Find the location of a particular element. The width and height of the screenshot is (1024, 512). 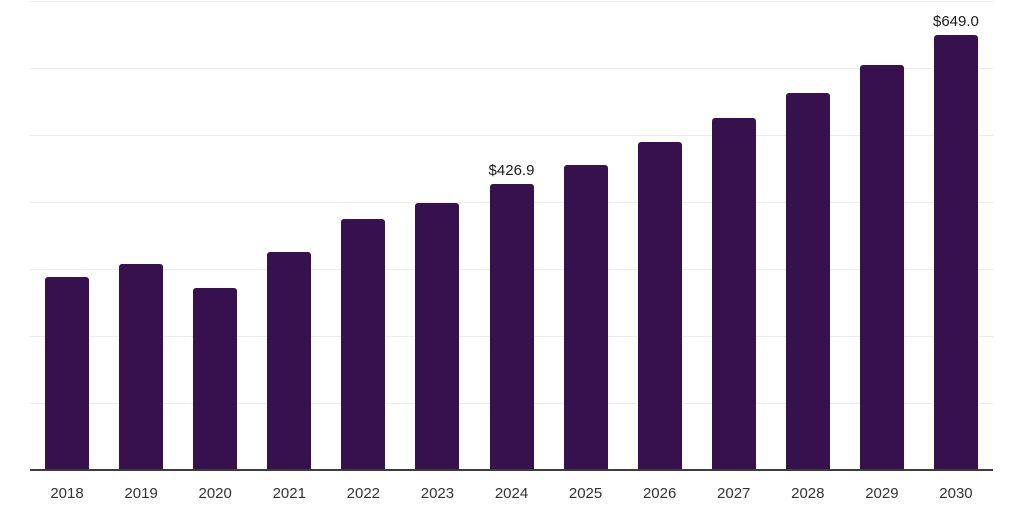

bar-2030 is located at coordinates (955, 252).